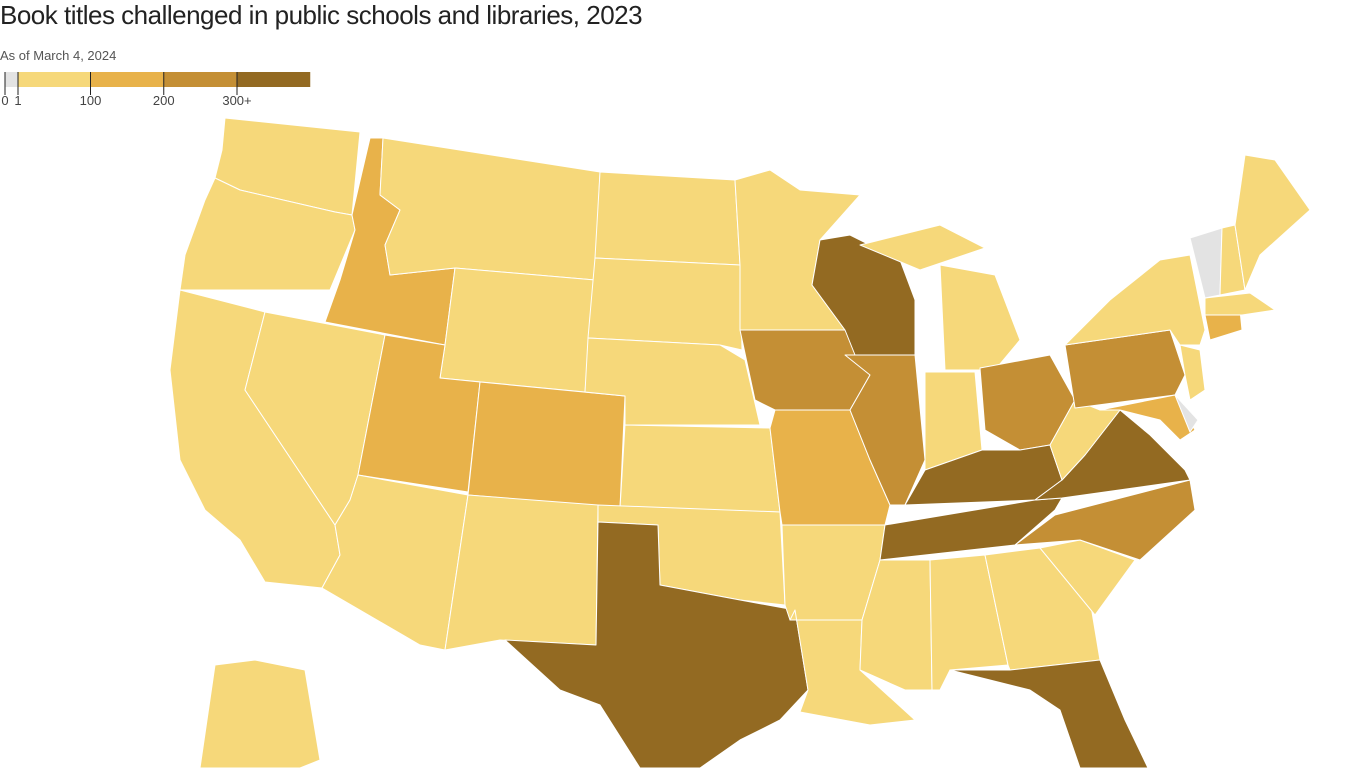  Describe the element at coordinates (236, 100) in the screenshot. I see `legend-tick-label: 300+` at that location.